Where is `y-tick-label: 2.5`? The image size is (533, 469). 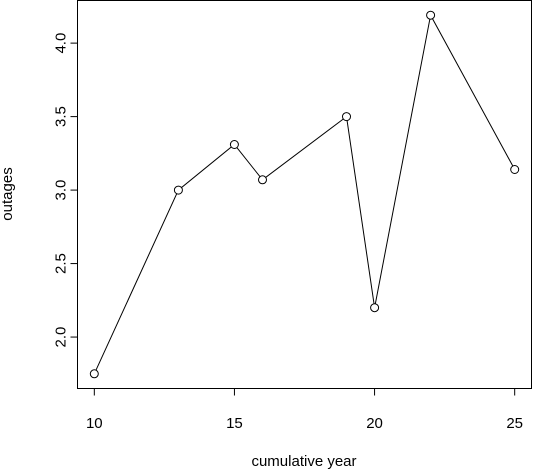
y-tick-label: 2.5 is located at coordinates (61, 263).